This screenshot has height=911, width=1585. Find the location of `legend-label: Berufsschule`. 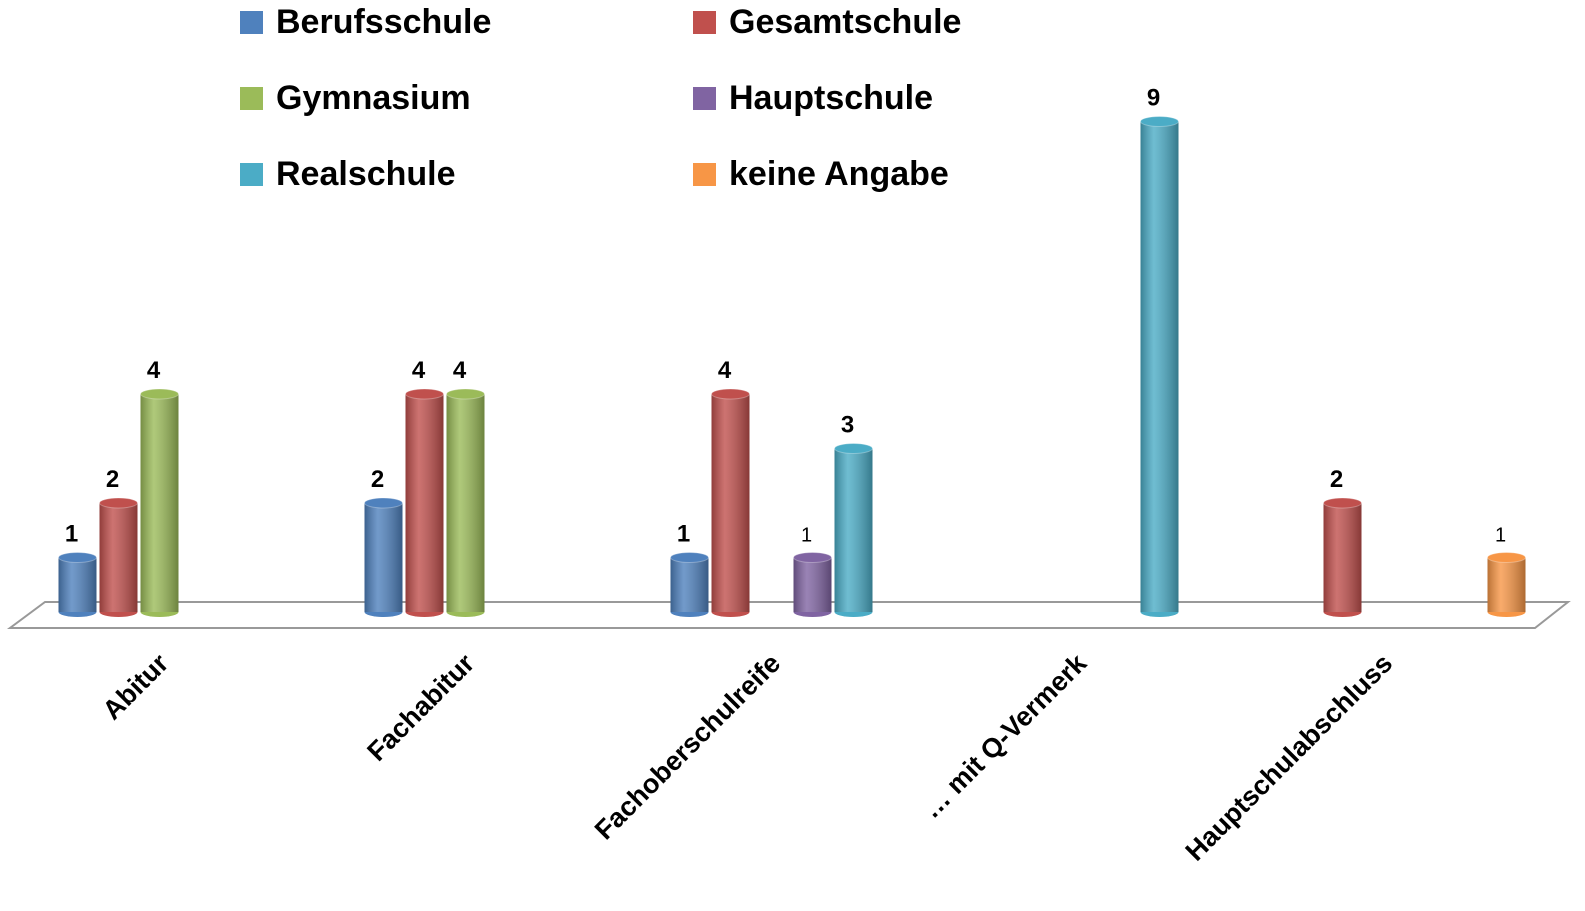

legend-label: Berufsschule is located at coordinates (383, 22).